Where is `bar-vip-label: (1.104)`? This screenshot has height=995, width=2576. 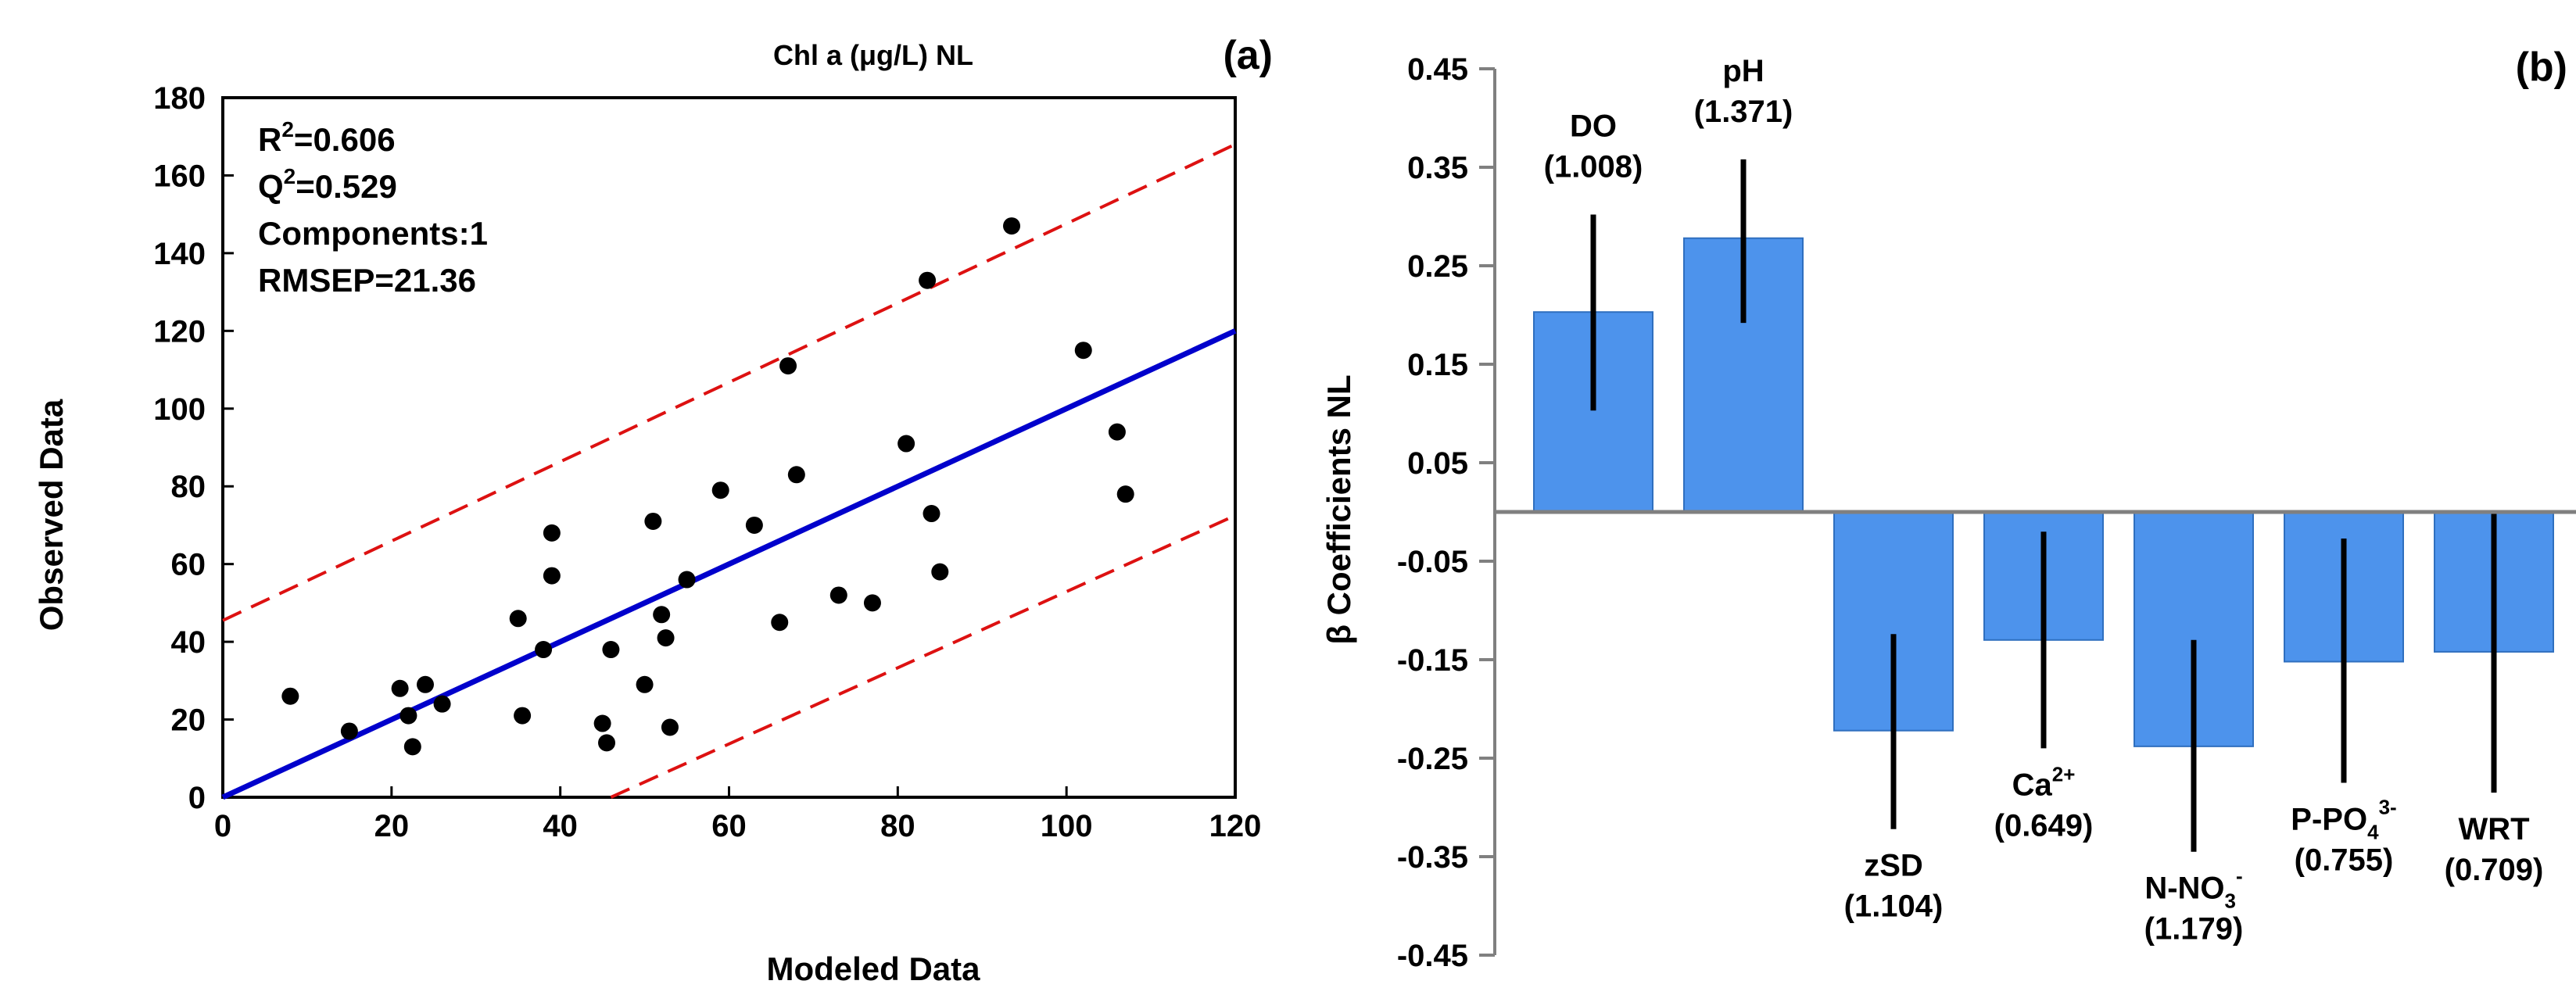
bar-vip-label: (1.104) is located at coordinates (1894, 906).